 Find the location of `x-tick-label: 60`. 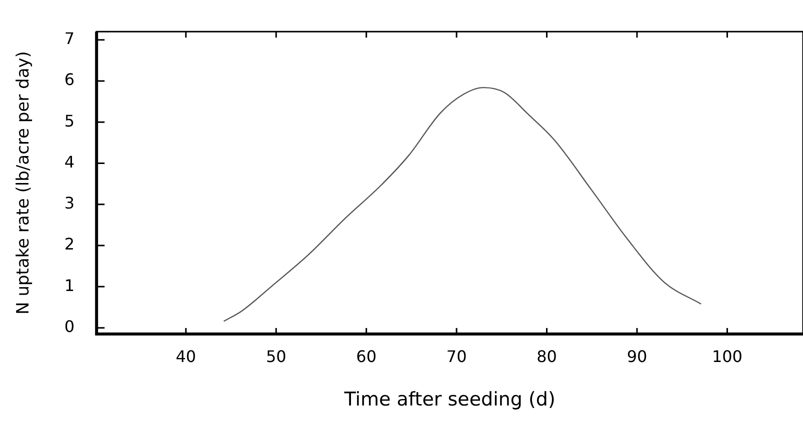

x-tick-label: 60 is located at coordinates (366, 356).